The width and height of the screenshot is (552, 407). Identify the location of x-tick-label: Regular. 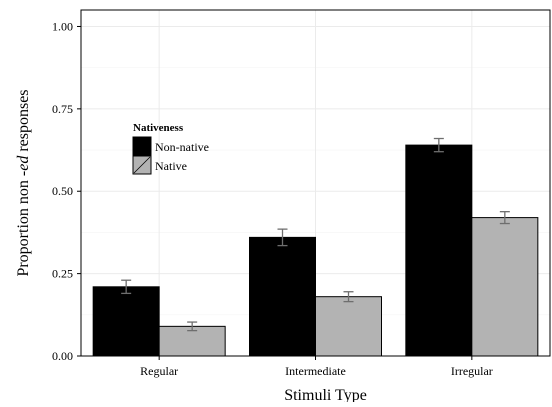
(159, 371).